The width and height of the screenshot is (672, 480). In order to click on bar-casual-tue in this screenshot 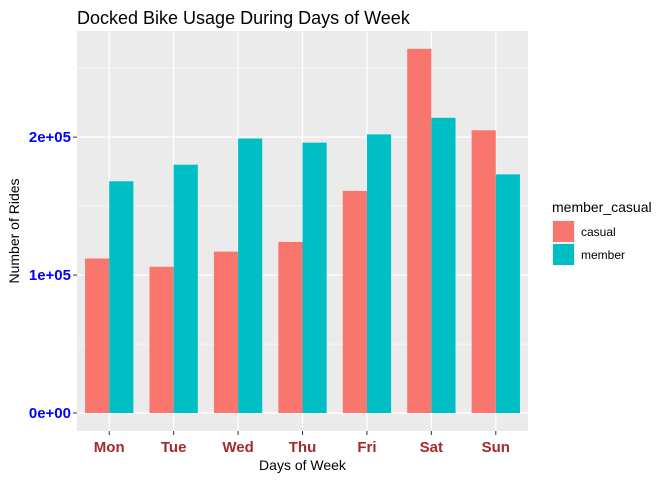, I will do `click(161, 339)`.